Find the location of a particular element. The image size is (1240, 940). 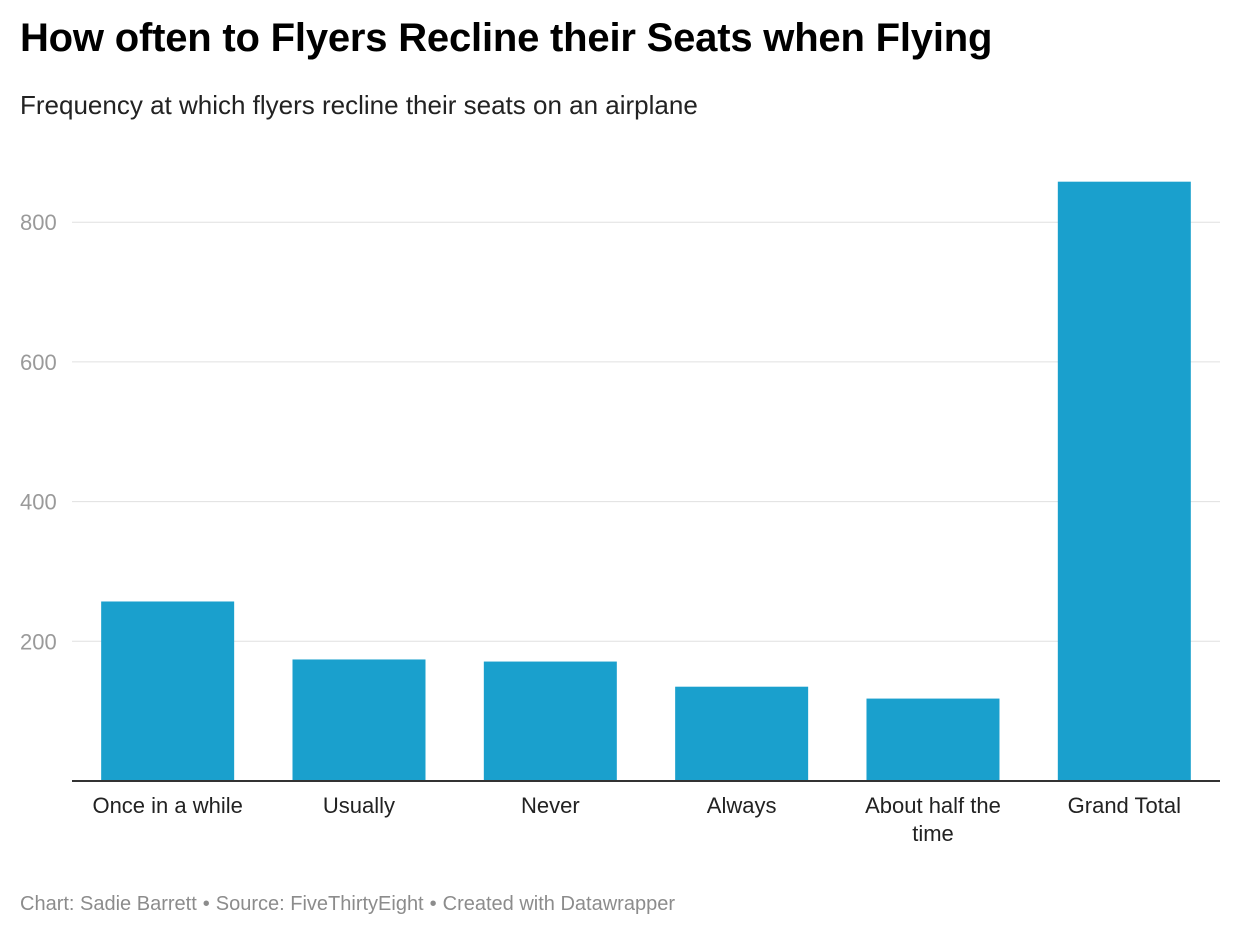

x-category-label-line: Usually is located at coordinates (359, 805).